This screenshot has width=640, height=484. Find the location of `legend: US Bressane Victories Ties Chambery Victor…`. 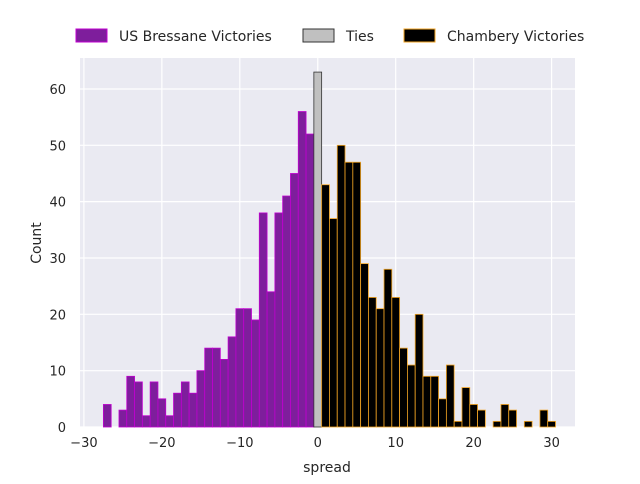

legend: US Bressane Victories Ties Chambery Victor… is located at coordinates (329, 36).